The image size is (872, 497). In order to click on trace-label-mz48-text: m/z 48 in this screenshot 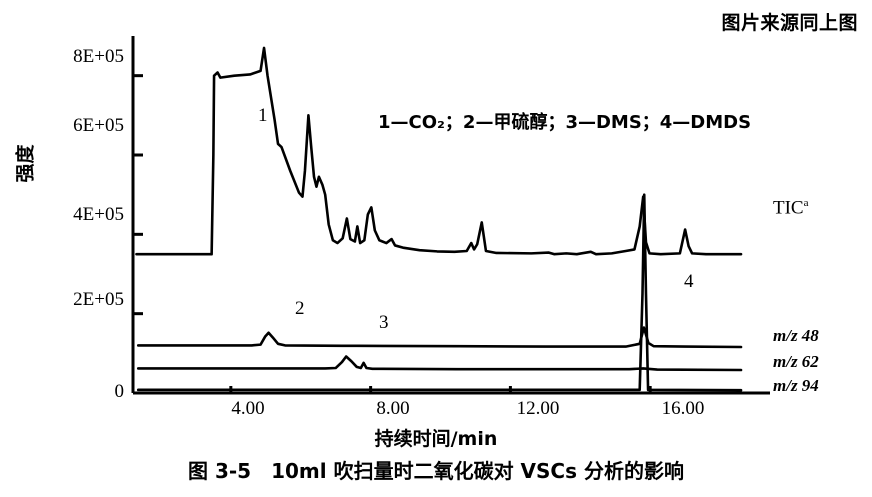, I will do `click(796, 335)`.